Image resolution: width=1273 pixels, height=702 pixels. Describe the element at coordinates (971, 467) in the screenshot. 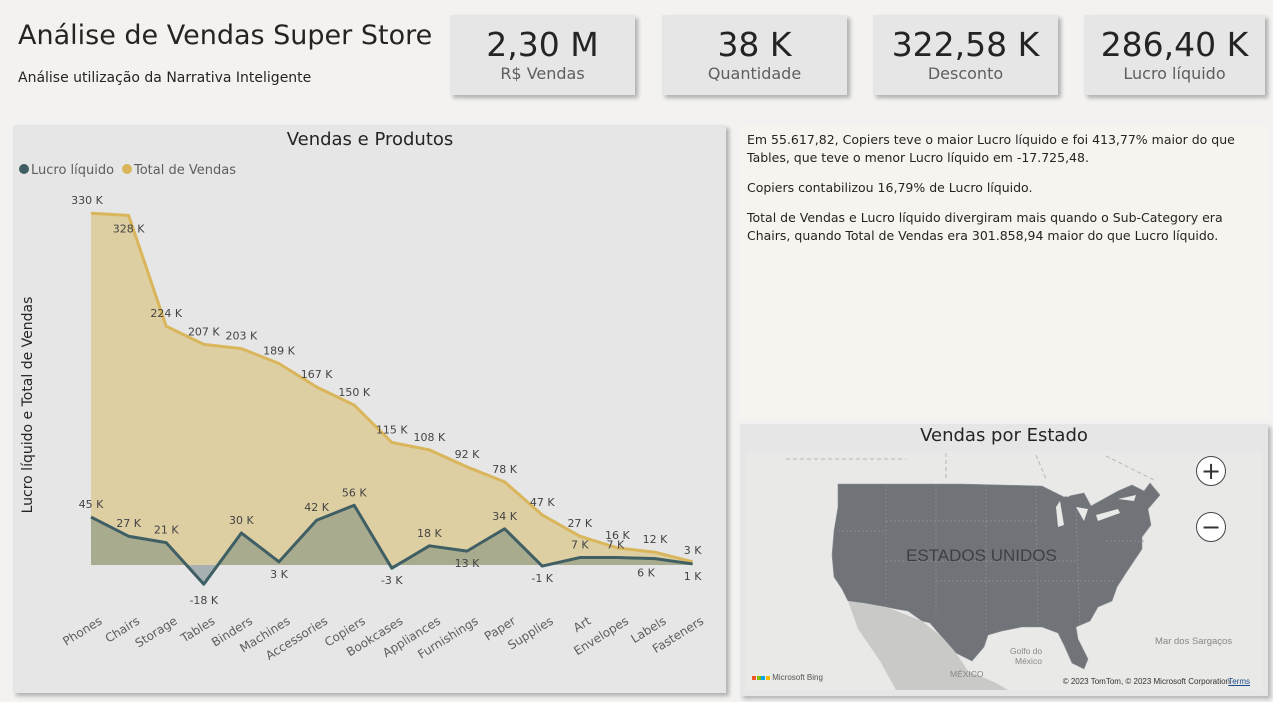

I see `canada-border-lines` at that location.